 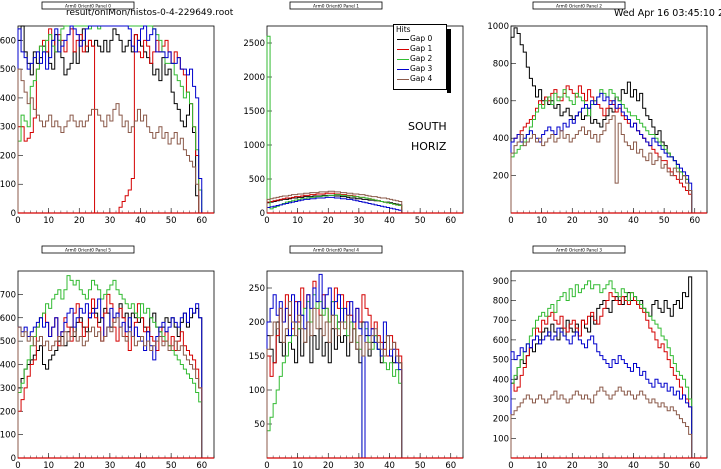 I want to click on legend-title: Hits, so click(x=403, y=29).